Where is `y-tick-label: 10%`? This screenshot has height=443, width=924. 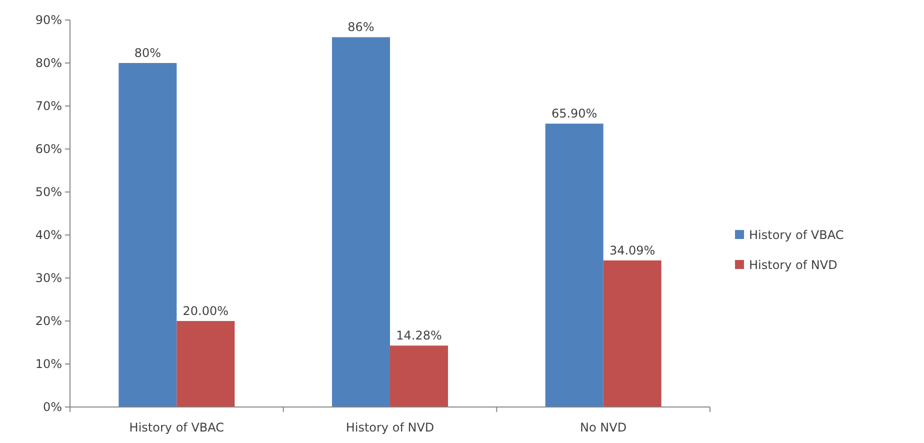 y-tick-label: 10% is located at coordinates (48, 363).